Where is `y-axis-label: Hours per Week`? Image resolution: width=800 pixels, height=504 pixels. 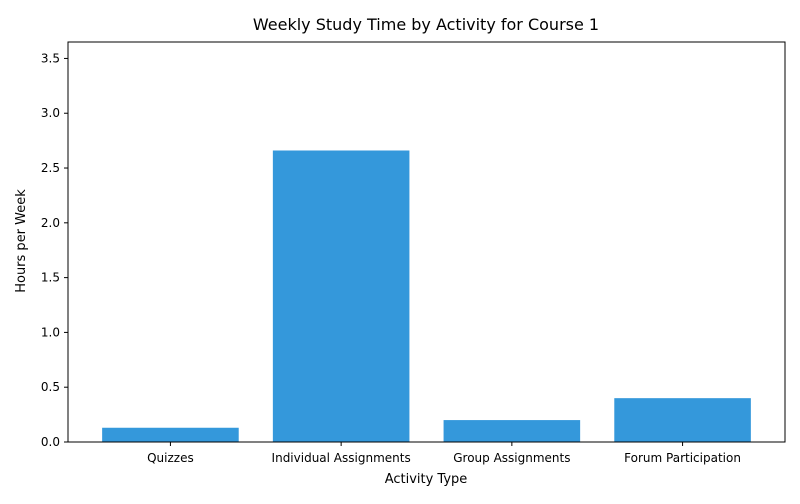
y-axis-label: Hours per Week is located at coordinates (21, 241).